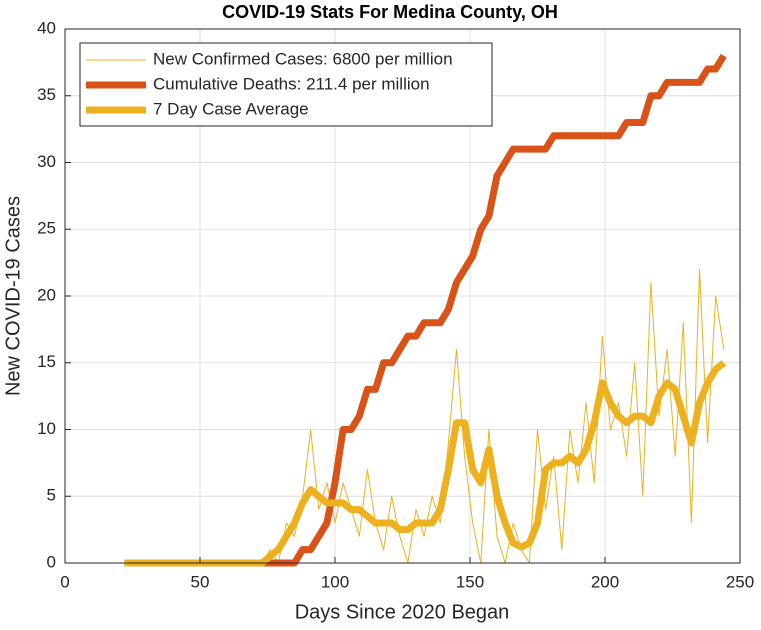 The width and height of the screenshot is (761, 630). What do you see at coordinates (303, 58) in the screenshot?
I see `legend-label: New Confirmed Cases: 6800 per million` at bounding box center [303, 58].